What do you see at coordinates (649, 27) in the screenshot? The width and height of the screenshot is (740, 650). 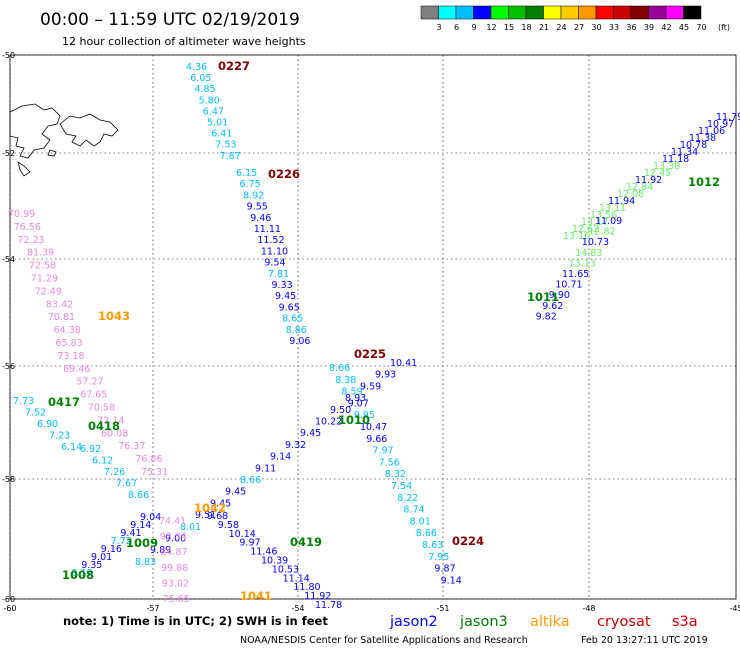 I see `scale-tick-label: 39` at bounding box center [649, 27].